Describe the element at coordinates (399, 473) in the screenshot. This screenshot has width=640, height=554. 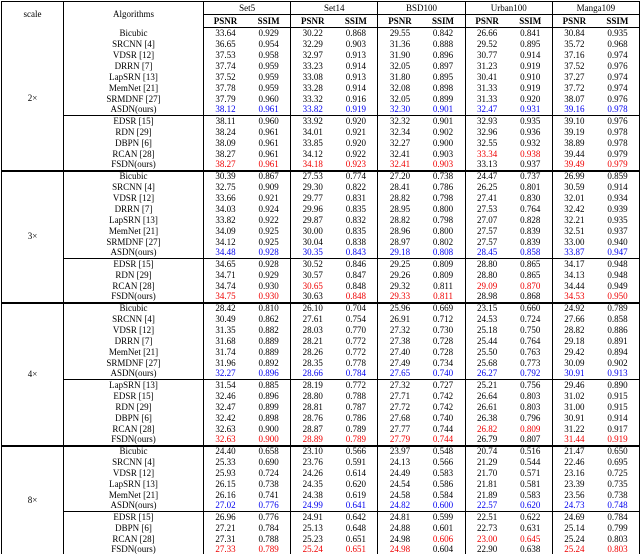
I see `metric-value: 24.49` at that location.